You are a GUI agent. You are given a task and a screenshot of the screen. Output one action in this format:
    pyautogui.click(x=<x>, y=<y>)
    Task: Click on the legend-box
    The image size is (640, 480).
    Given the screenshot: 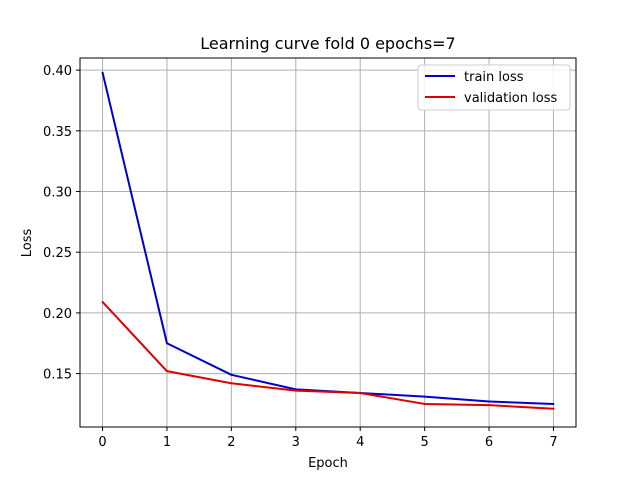 What is the action you would take?
    pyautogui.click(x=494, y=87)
    